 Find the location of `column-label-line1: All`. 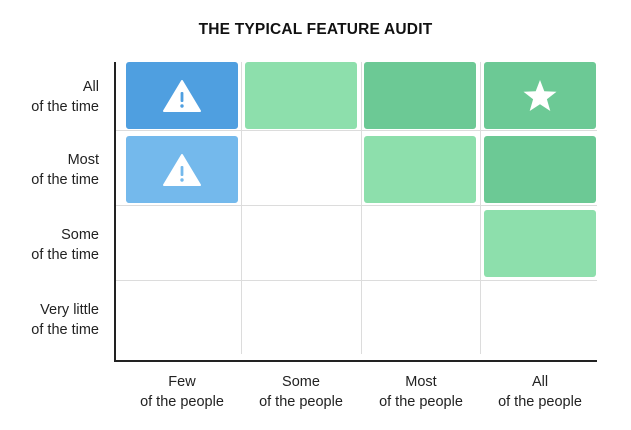

column-label-line1: All is located at coordinates (540, 382).